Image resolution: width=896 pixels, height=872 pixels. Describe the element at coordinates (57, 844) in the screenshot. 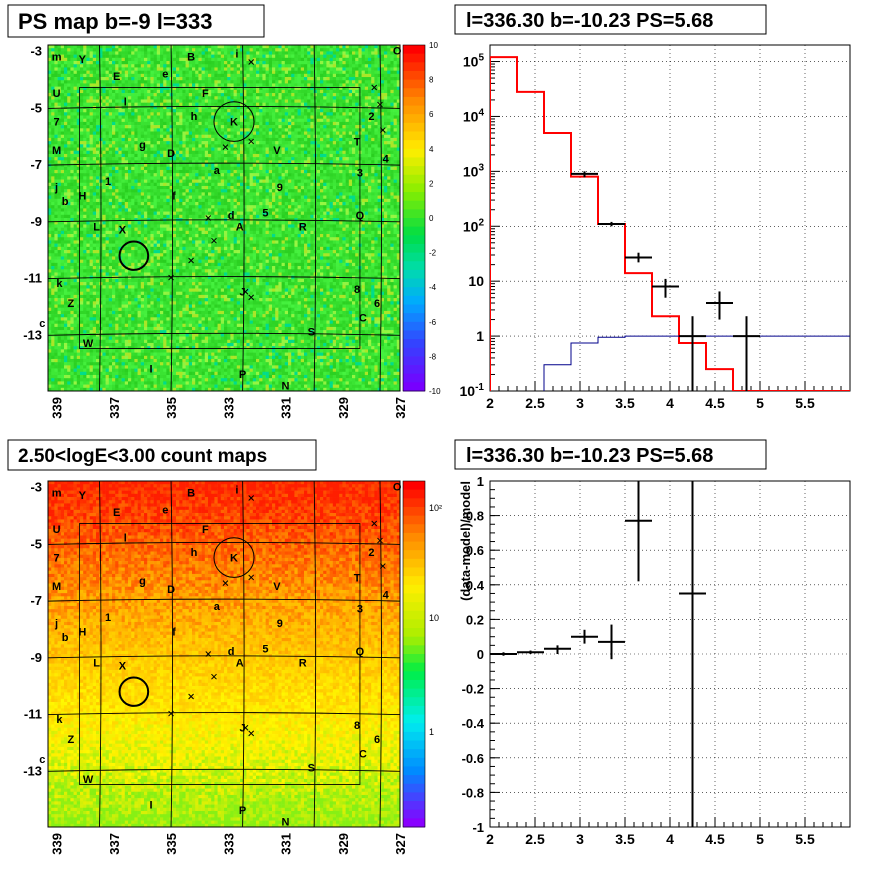

I see `map-x-tick: 339` at that location.